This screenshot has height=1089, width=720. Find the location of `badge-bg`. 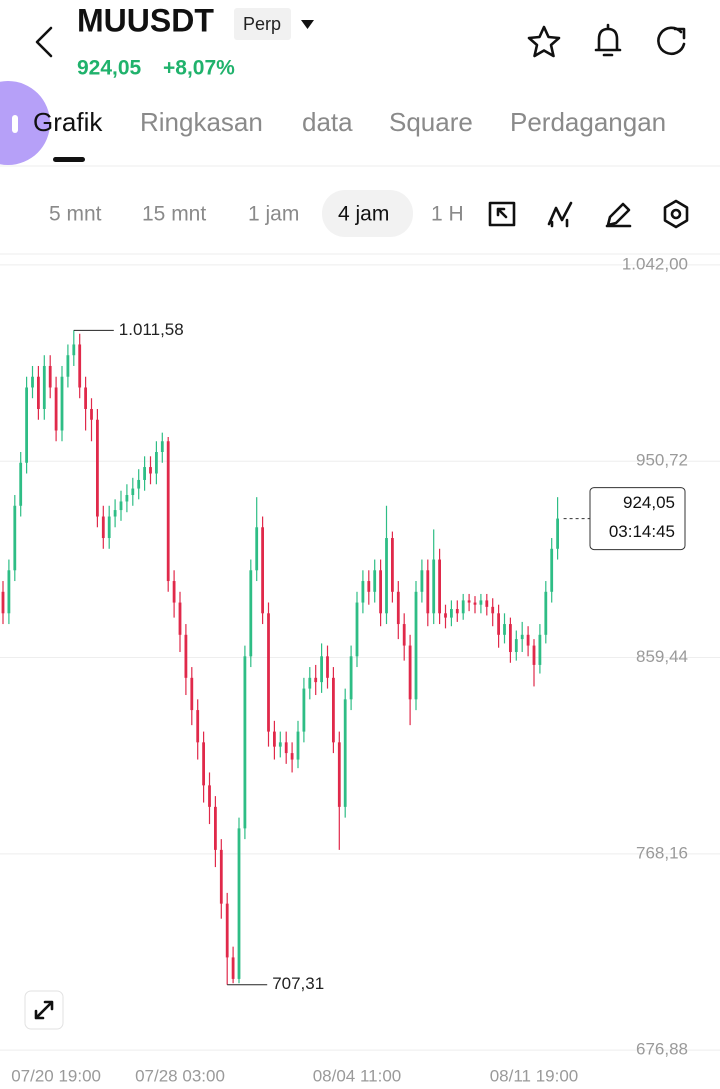

badge-bg is located at coordinates (262, 24).